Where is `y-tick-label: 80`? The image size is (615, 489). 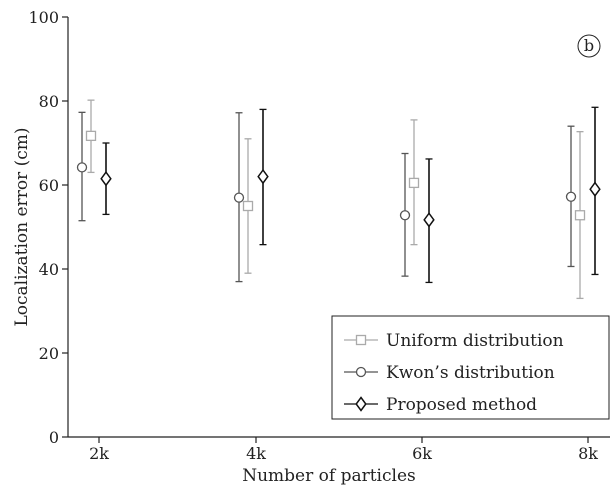
y-tick-label: 80 is located at coordinates (49, 101).